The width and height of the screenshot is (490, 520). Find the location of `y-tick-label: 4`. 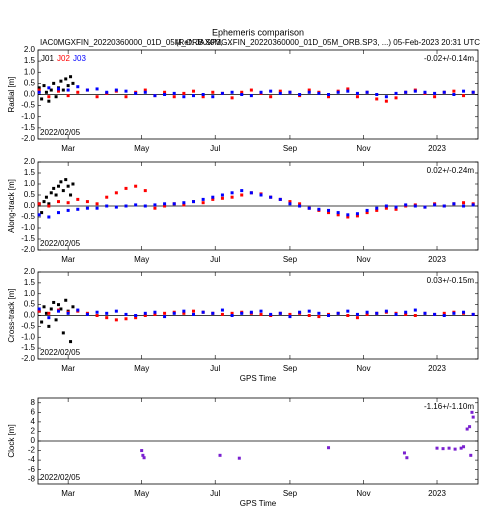

y-tick-label: 4 is located at coordinates (33, 421).